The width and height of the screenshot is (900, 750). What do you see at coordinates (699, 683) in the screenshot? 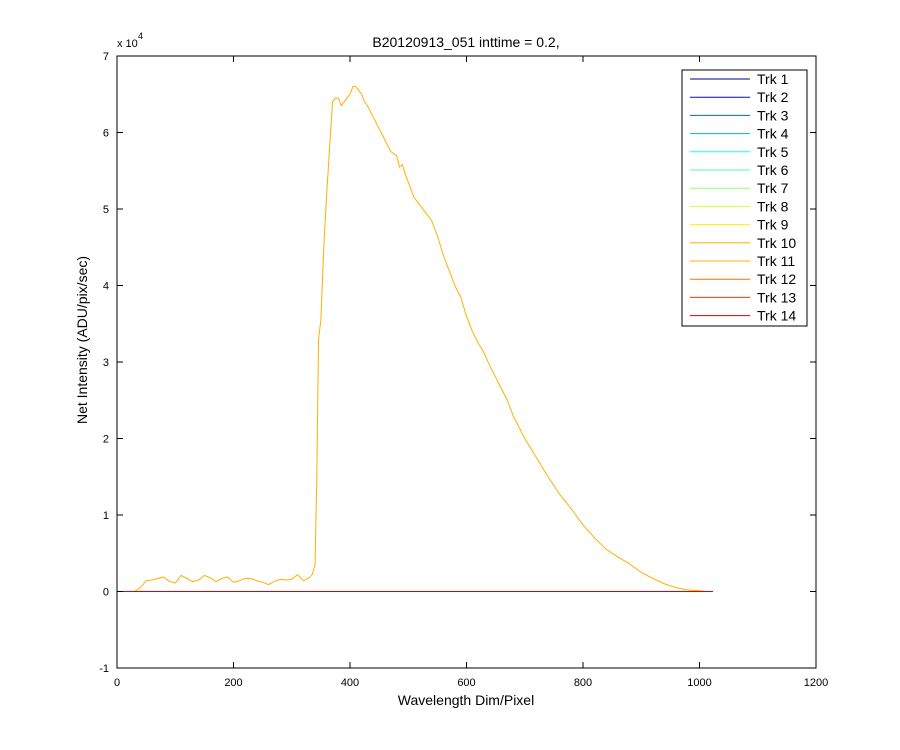
I see `x-tick-label: 1000` at bounding box center [699, 683].